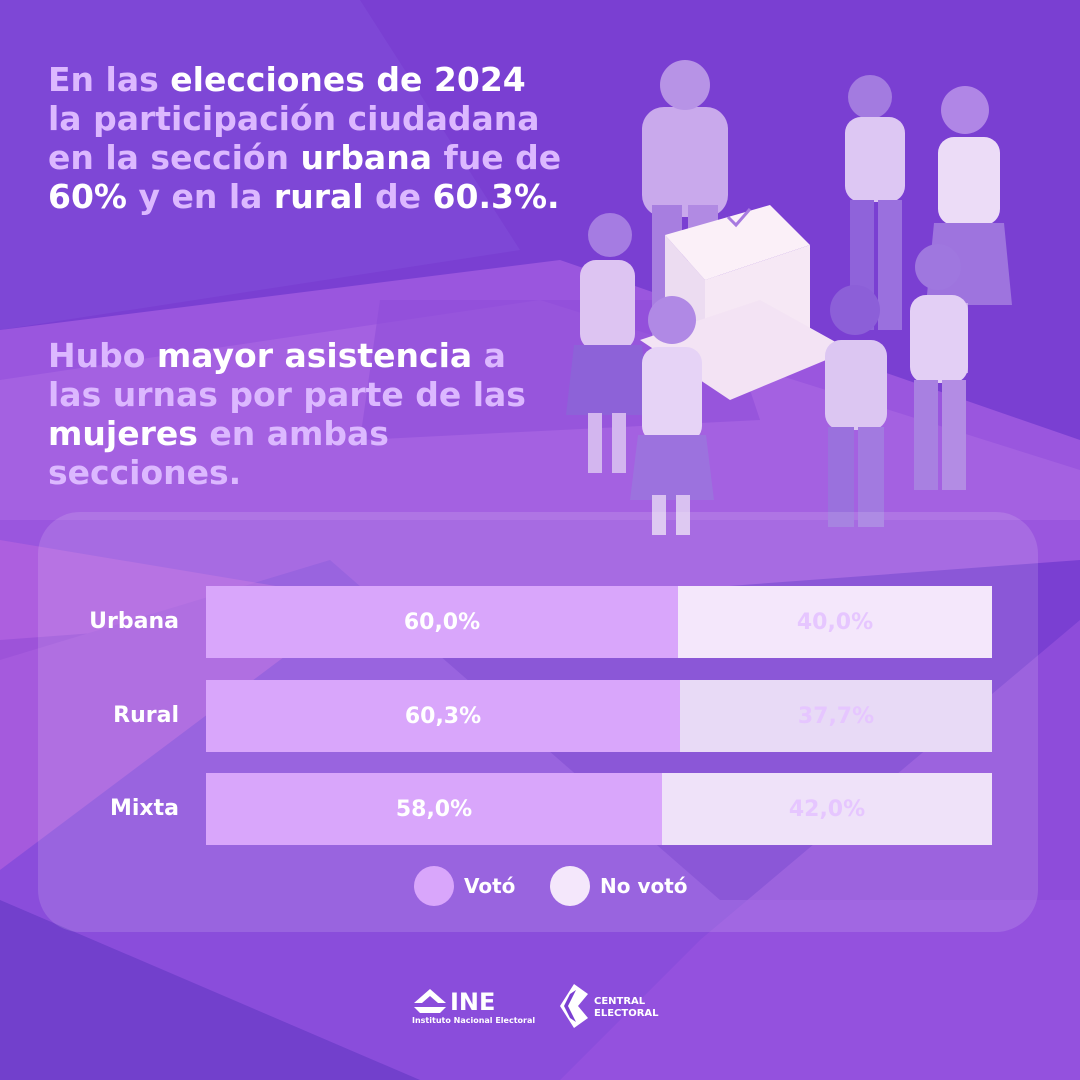 The height and width of the screenshot is (1080, 1080). What do you see at coordinates (496, 196) in the screenshot?
I see `headline-run: 60.3%.` at bounding box center [496, 196].